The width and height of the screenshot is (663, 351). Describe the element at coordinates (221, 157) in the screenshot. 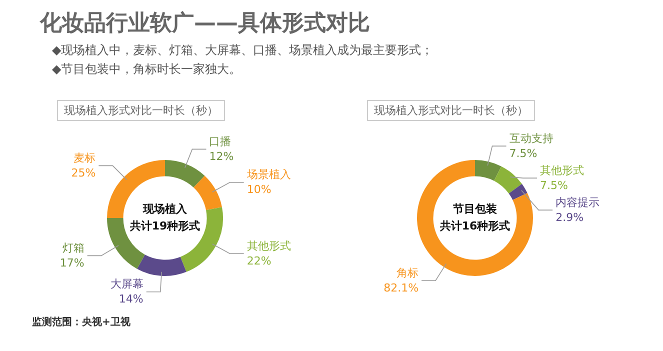

I see `data-label: 12%` at that location.